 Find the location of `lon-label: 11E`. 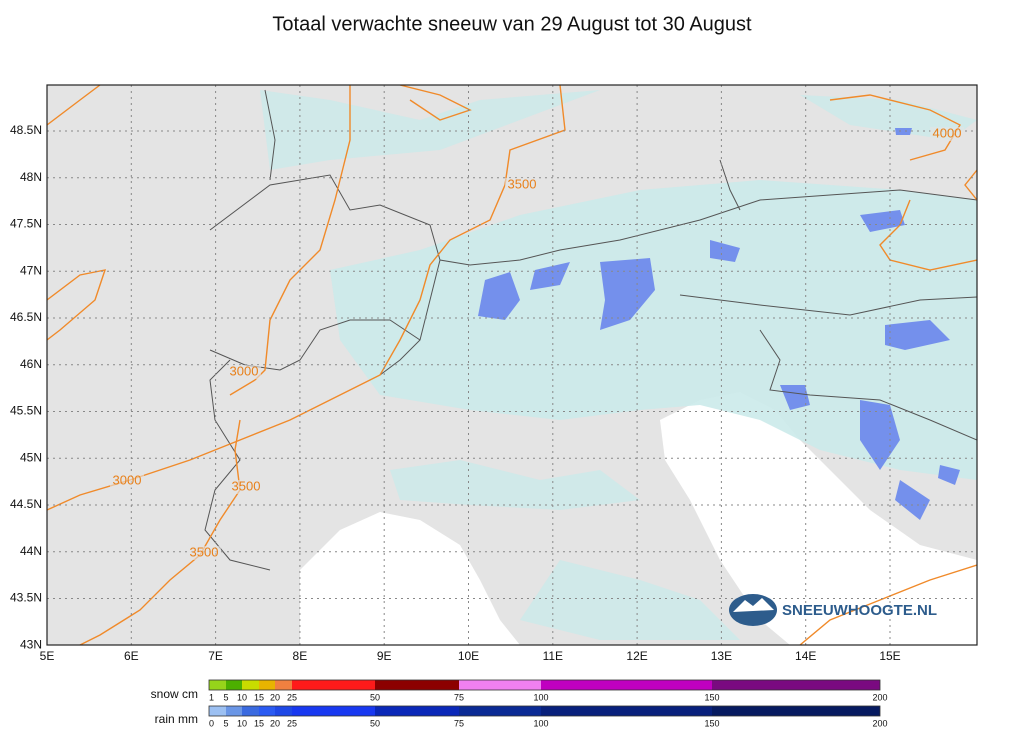

lon-label: 11E is located at coordinates (553, 656).